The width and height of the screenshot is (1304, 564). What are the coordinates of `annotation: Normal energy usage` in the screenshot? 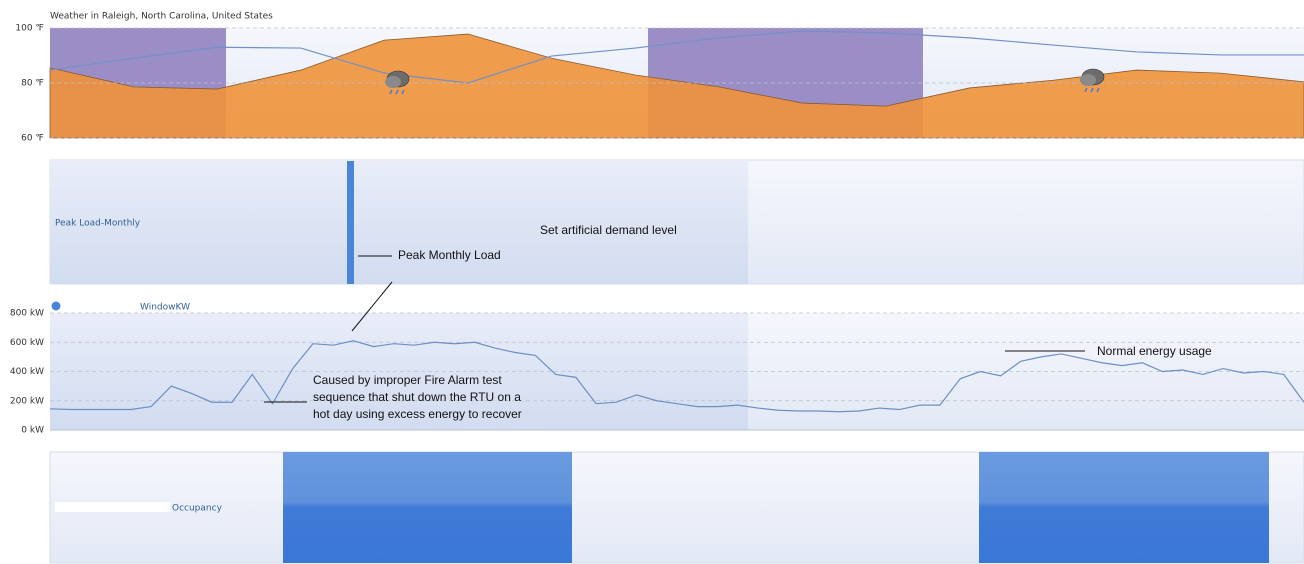 It's located at (1154, 351).